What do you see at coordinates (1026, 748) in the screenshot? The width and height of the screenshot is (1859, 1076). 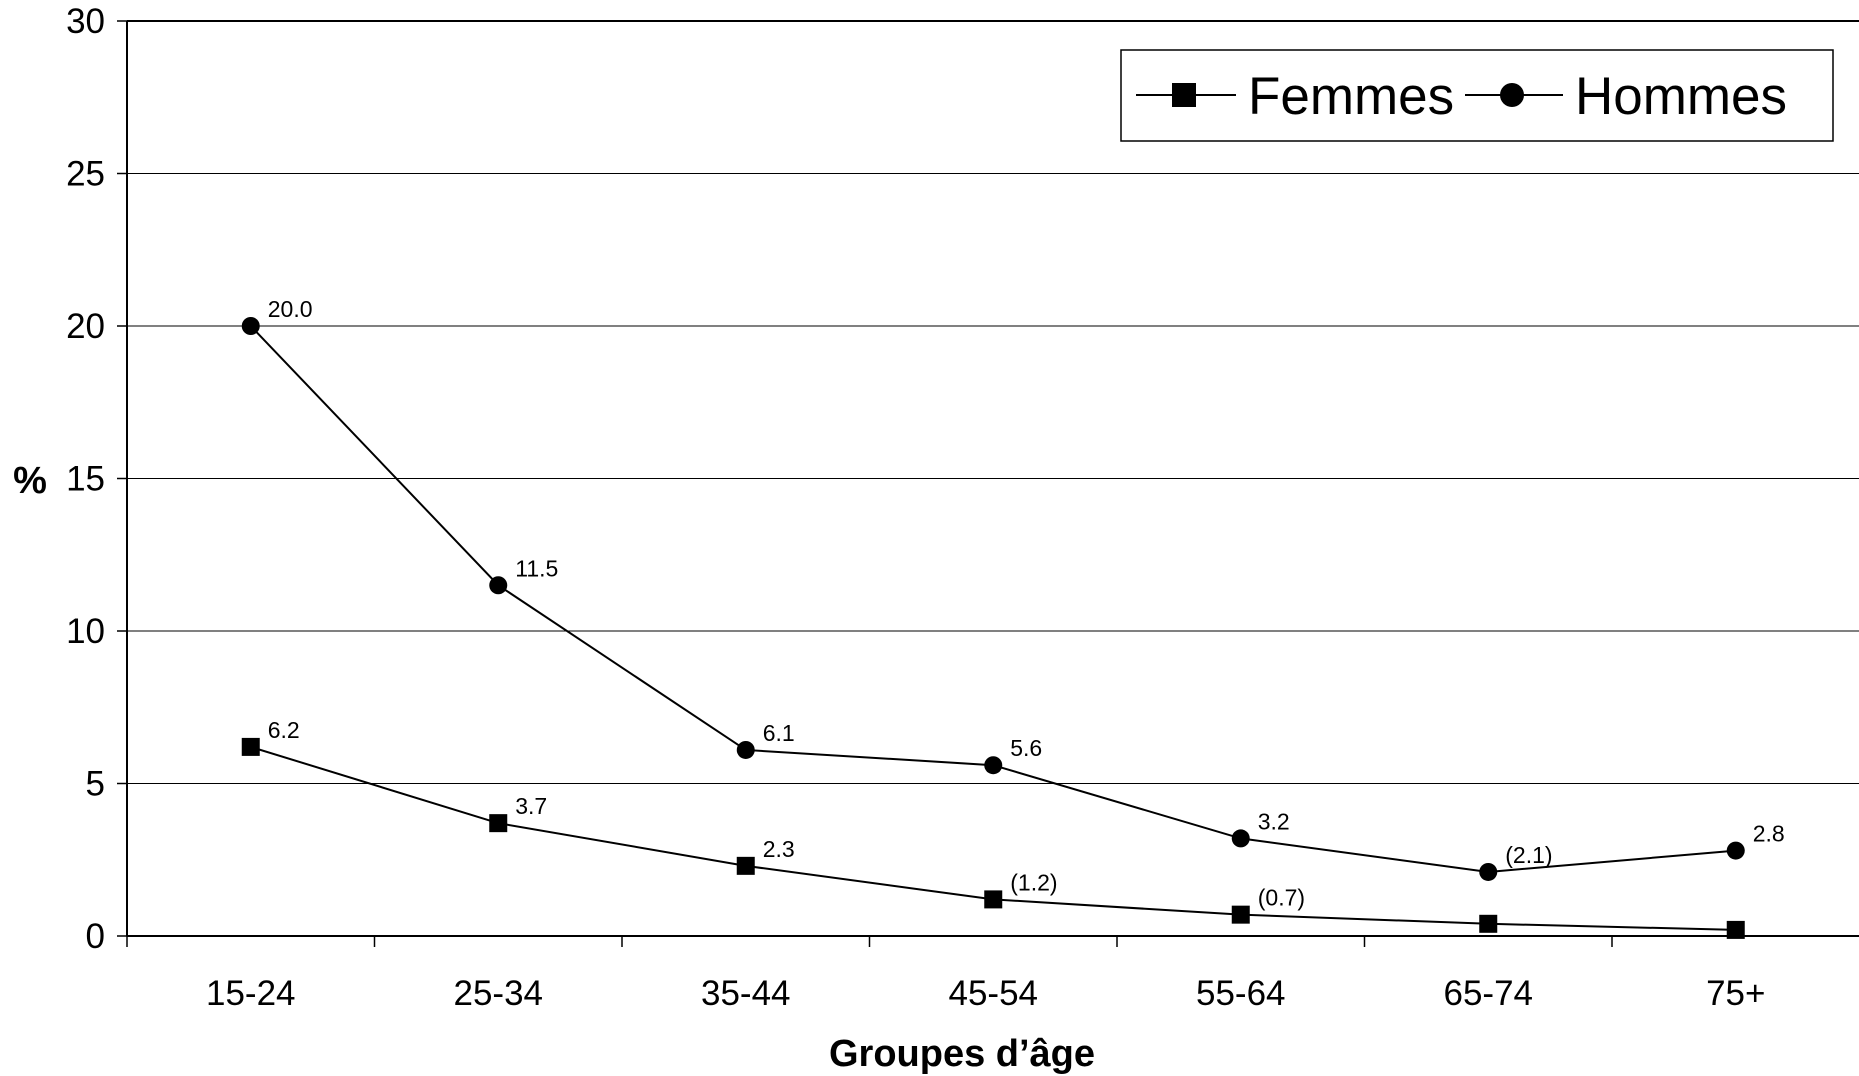 I see `data-label-hommes: 5.6` at bounding box center [1026, 748].